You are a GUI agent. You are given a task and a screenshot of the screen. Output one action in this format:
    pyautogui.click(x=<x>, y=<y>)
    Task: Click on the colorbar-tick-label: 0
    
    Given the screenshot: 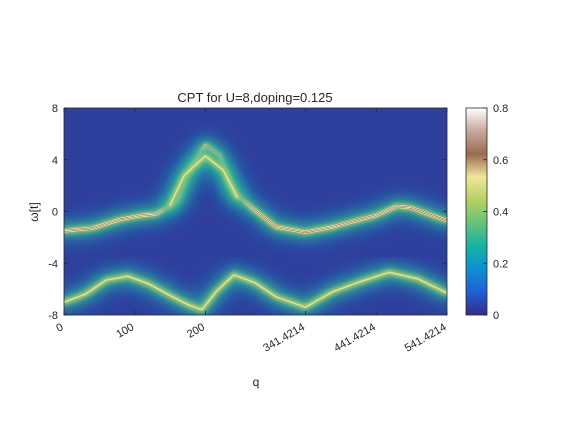 What is the action you would take?
    pyautogui.click(x=496, y=316)
    